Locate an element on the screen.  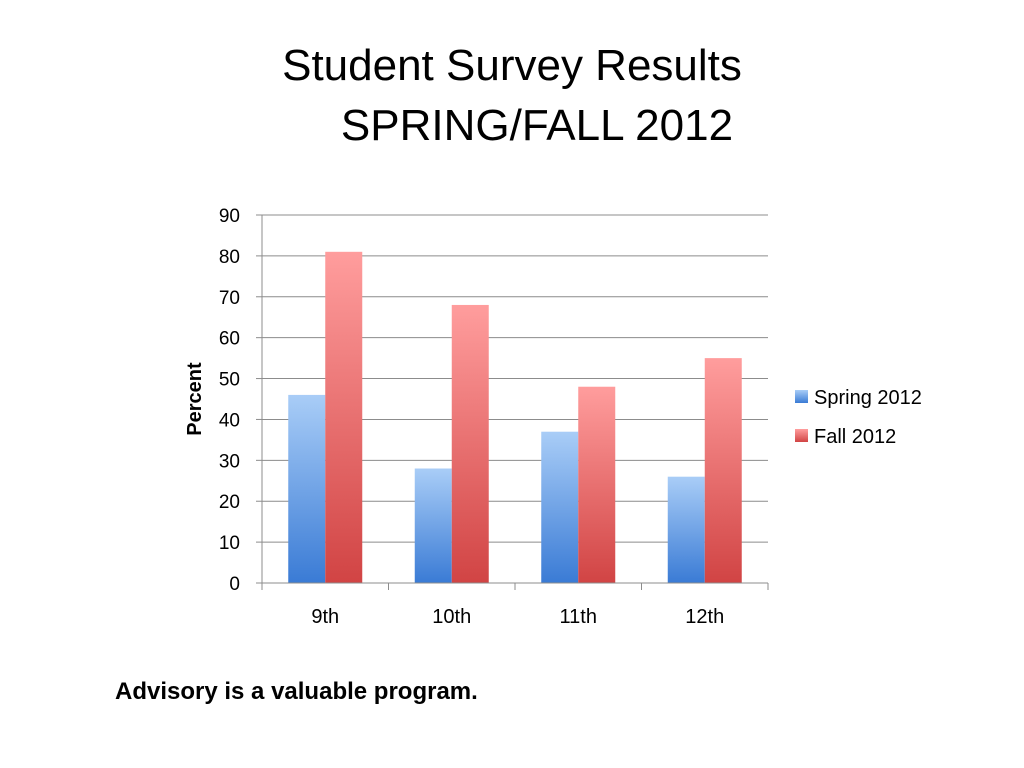
x-tick-label: 9th is located at coordinates (325, 617).